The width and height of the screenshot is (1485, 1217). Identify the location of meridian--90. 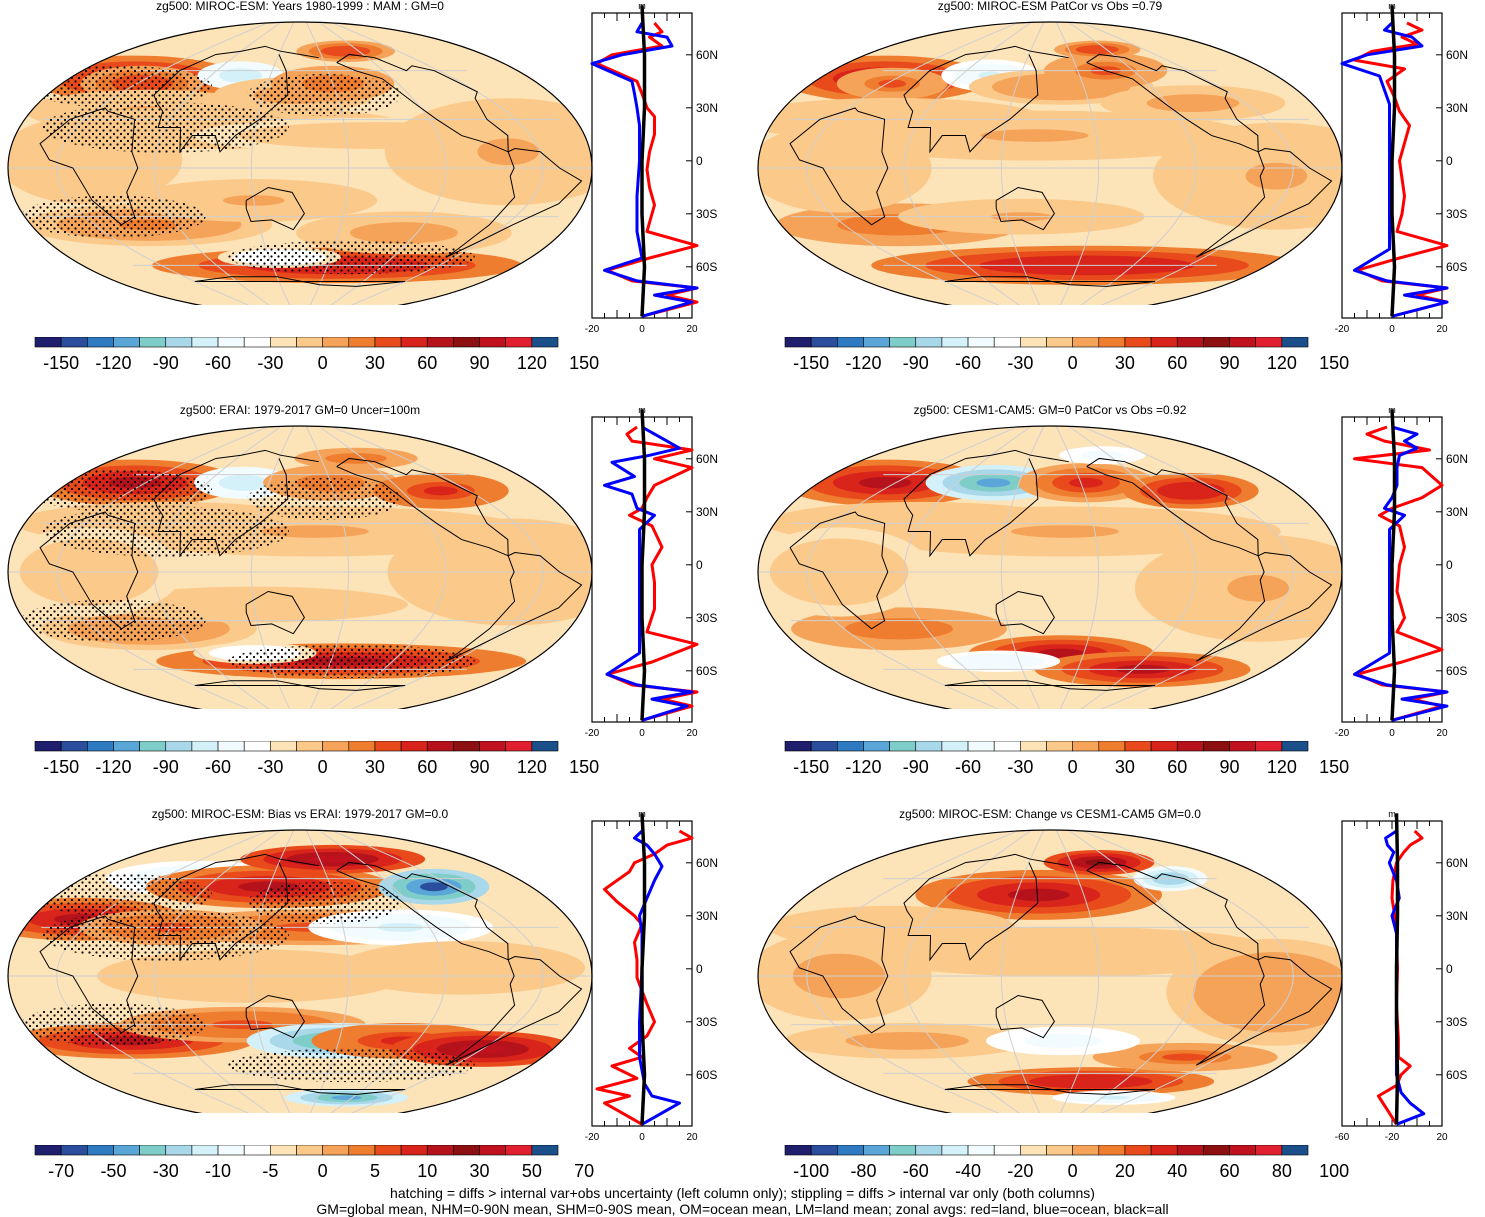
(217, 163).